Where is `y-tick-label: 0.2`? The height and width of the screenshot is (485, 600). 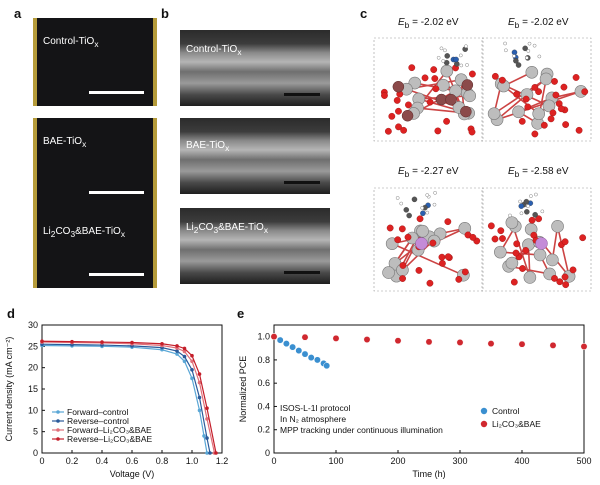
y-tick-label: 0.2 is located at coordinates (263, 430).